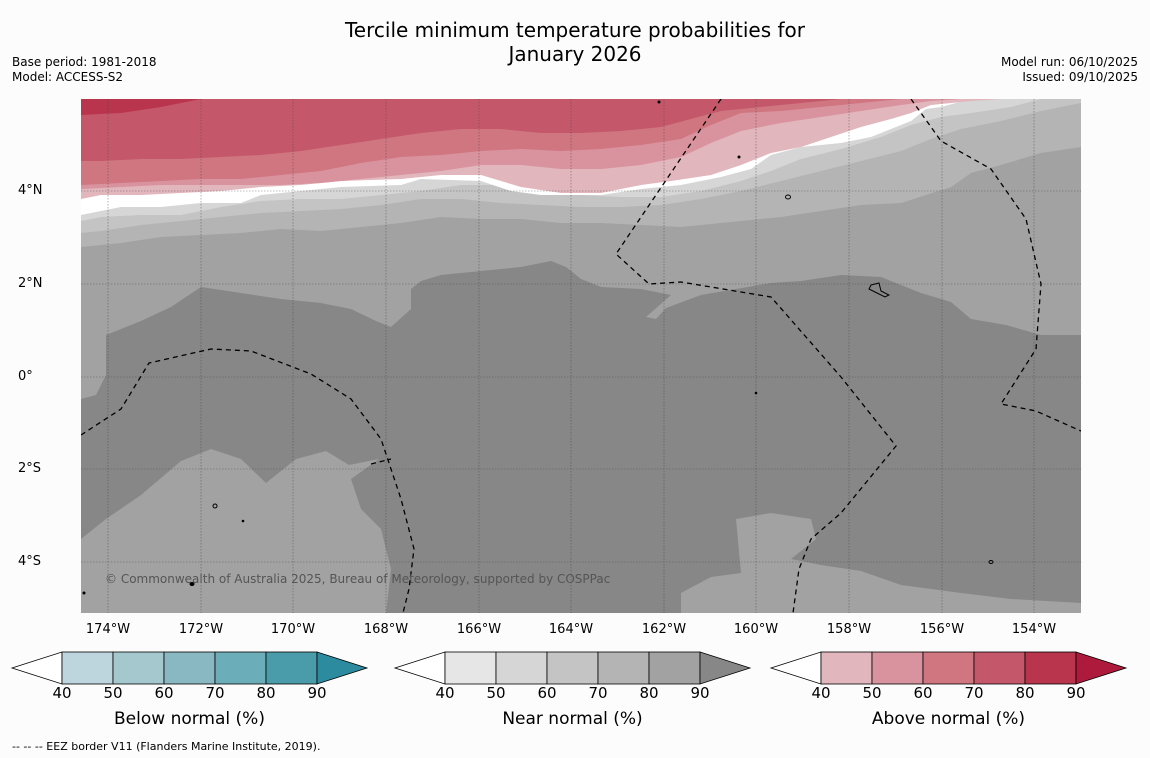 This screenshot has width=1150, height=758. Describe the element at coordinates (266, 693) in the screenshot. I see `below-normal-tick-label: 80` at that location.